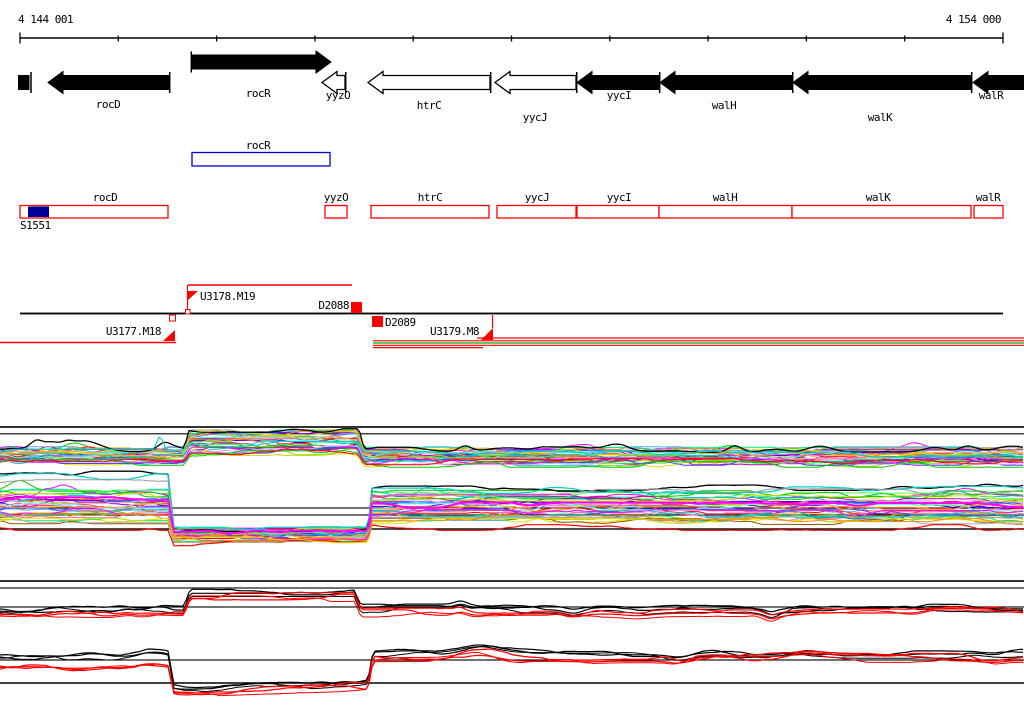  What do you see at coordinates (537, 197) in the screenshot?
I see `segment-yycJ-label: yycJ` at bounding box center [537, 197].